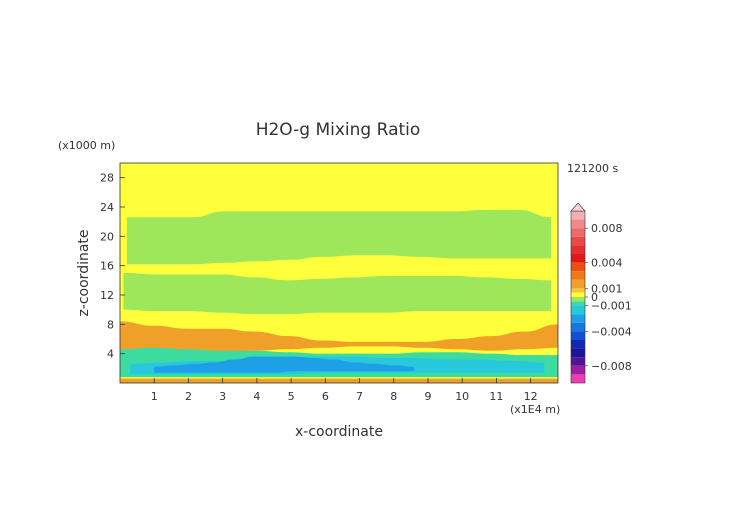 This screenshot has width=752, height=532. I want to click on x-tick-label: 4, so click(256, 396).